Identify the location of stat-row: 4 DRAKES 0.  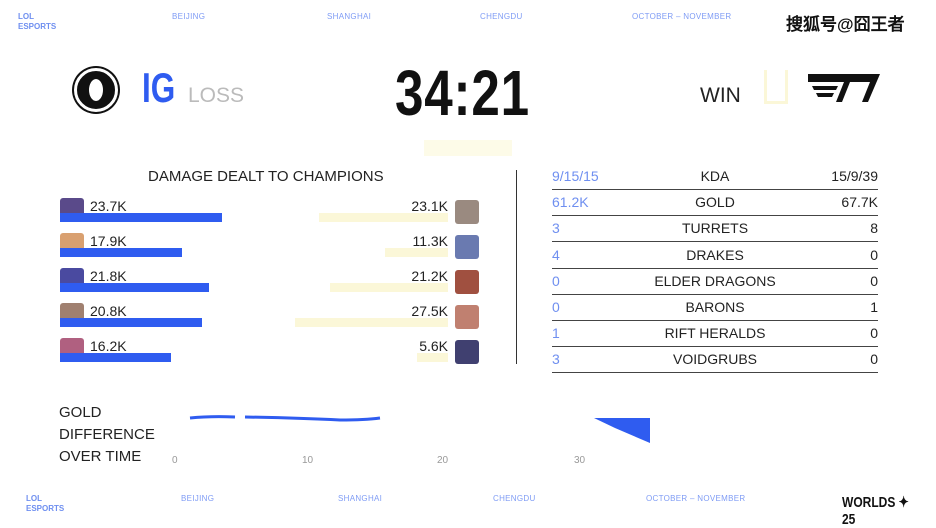
(715, 256).